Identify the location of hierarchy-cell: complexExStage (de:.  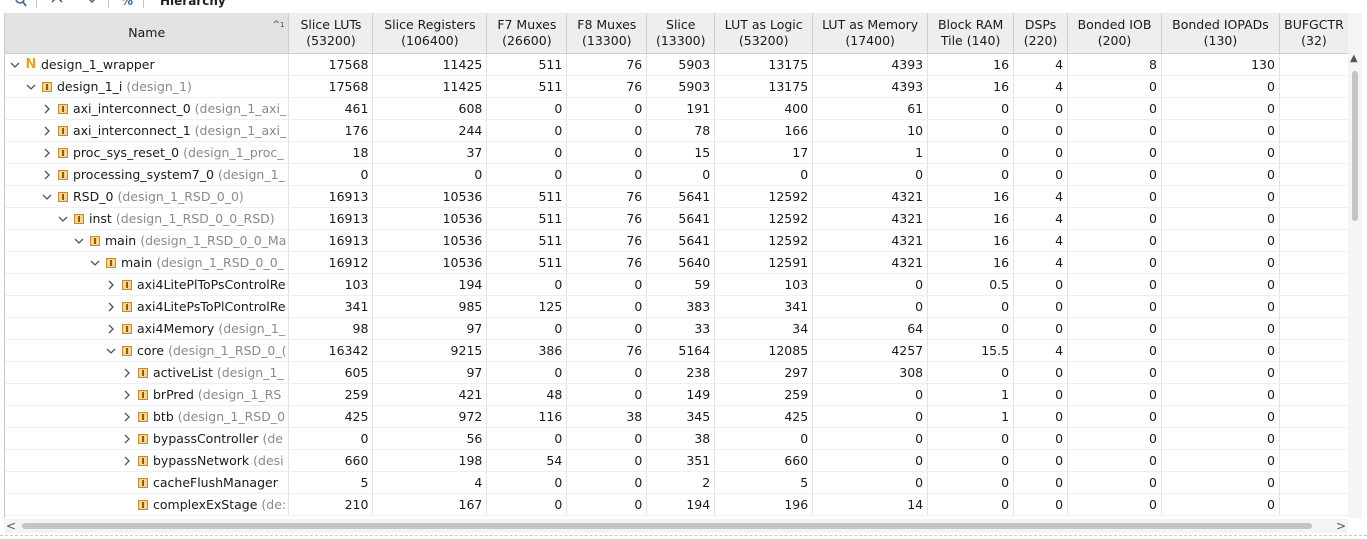
(147, 504).